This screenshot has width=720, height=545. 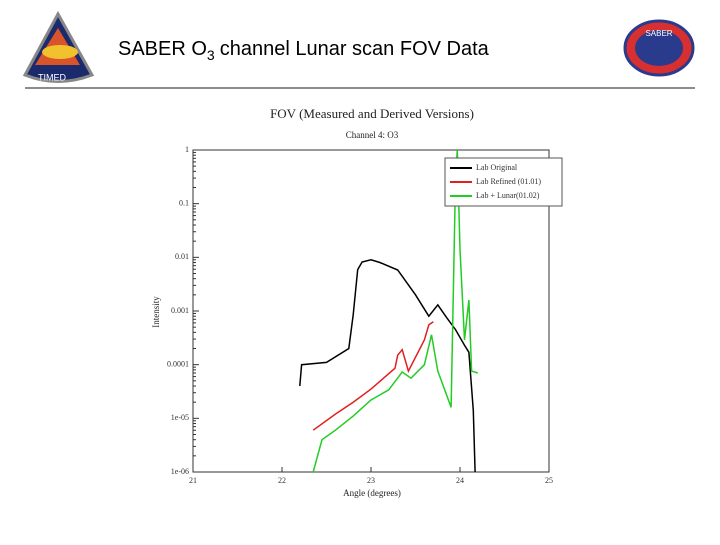 I want to click on legend-label: Lab Refined (01.01), so click(x=508, y=181).